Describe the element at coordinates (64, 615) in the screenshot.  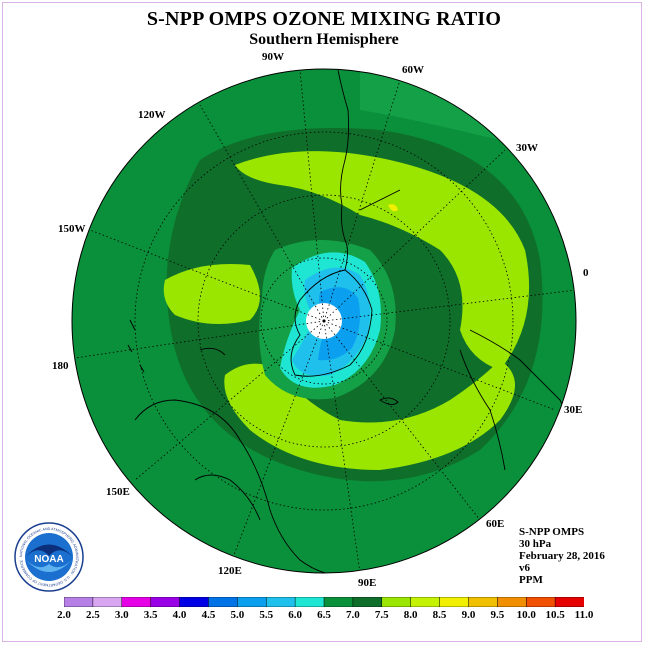
I see `colorbar-tick-label: 2.0` at that location.